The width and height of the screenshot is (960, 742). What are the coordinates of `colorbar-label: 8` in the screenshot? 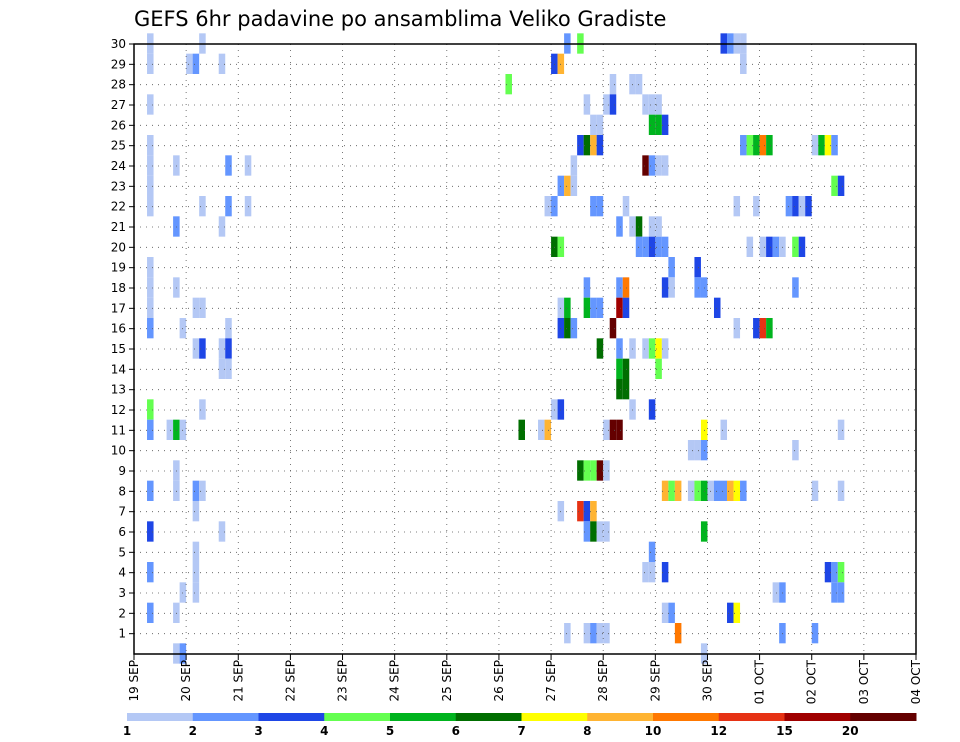 It's located at (587, 731).